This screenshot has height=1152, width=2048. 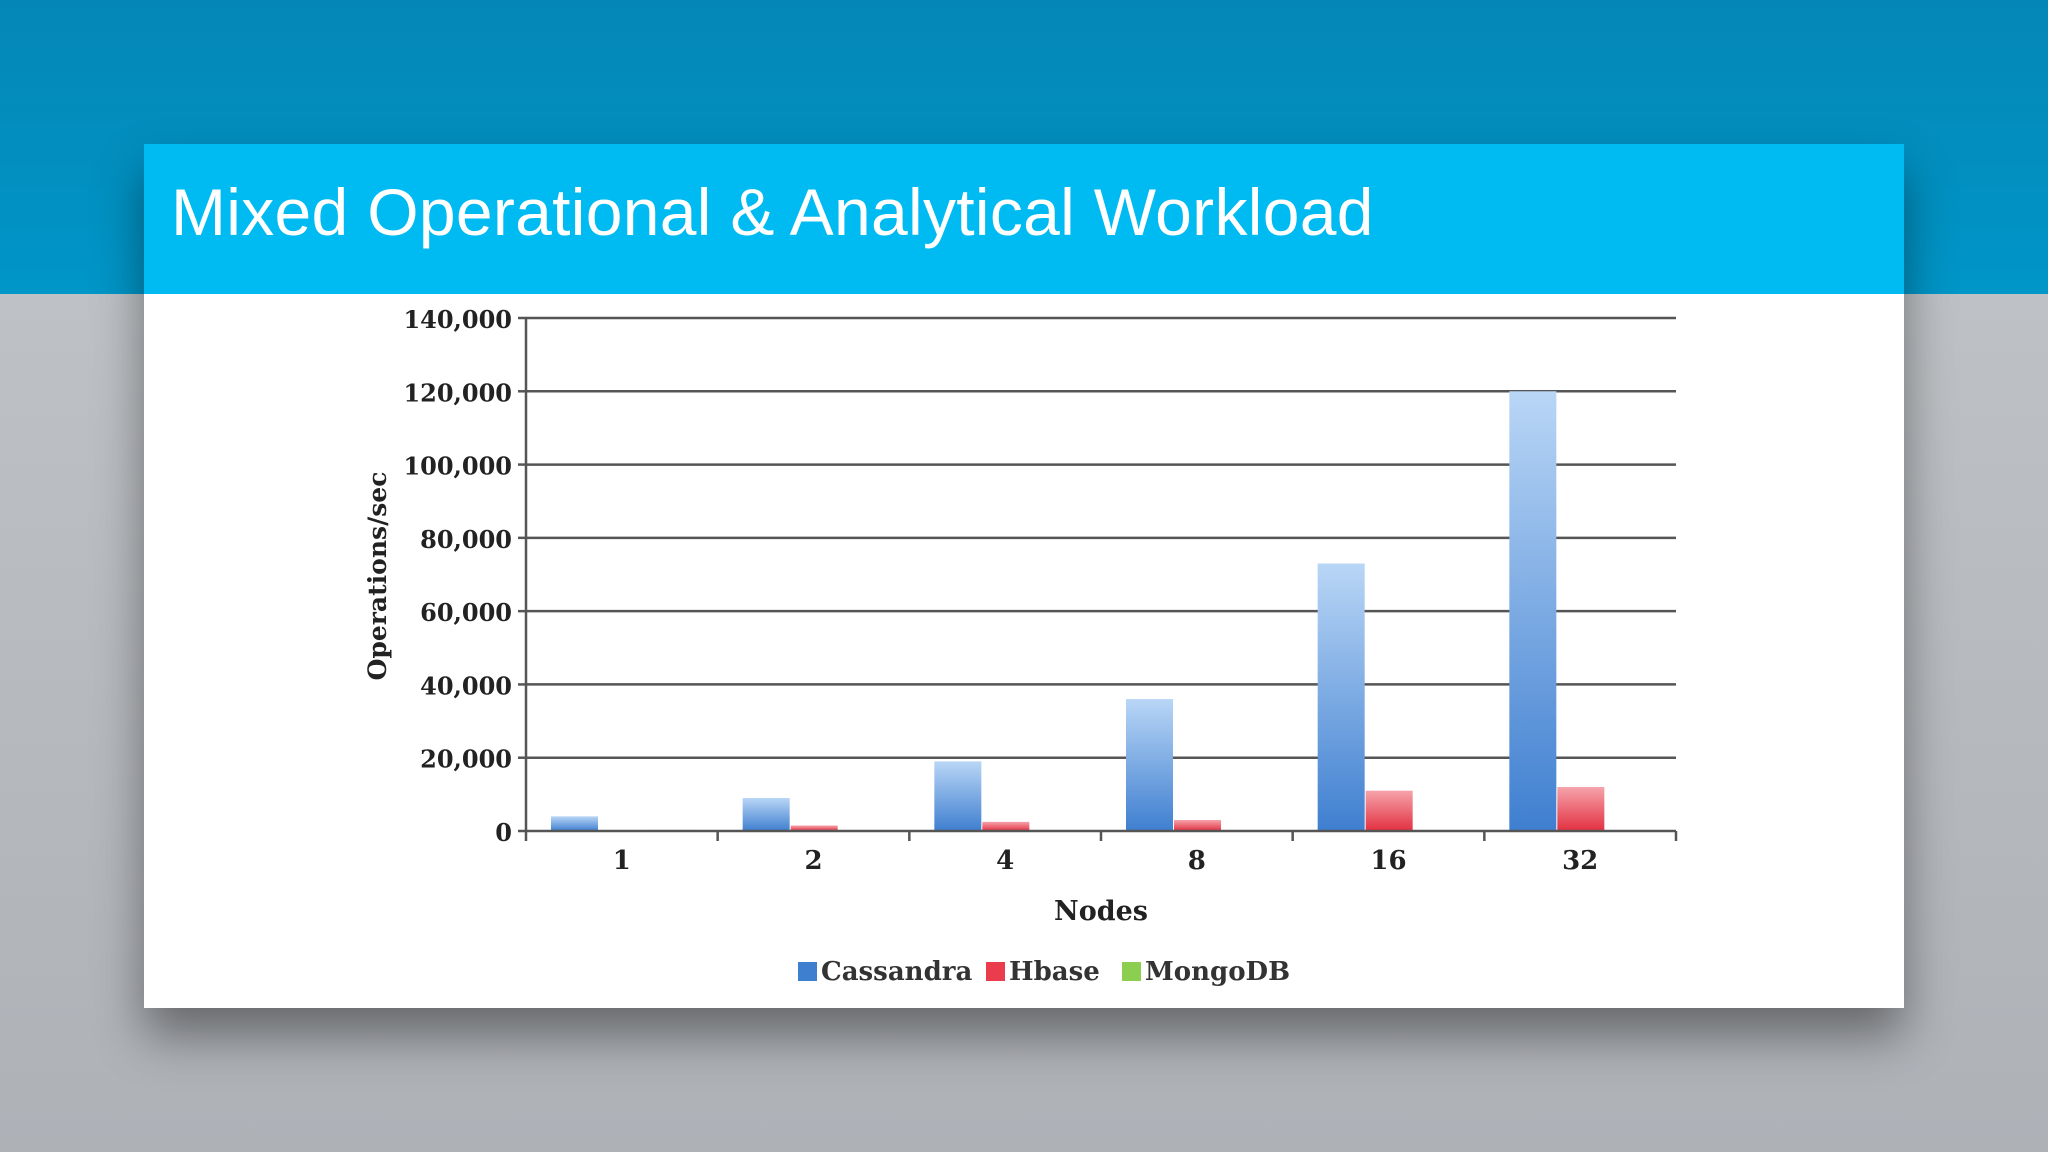 I want to click on y-tick-label: 80,000, so click(x=466, y=539).